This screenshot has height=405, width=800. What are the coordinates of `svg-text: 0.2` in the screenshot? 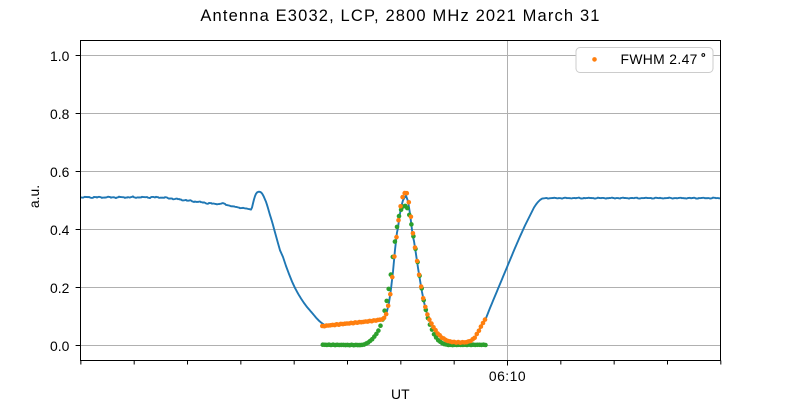 It's located at (60, 288).